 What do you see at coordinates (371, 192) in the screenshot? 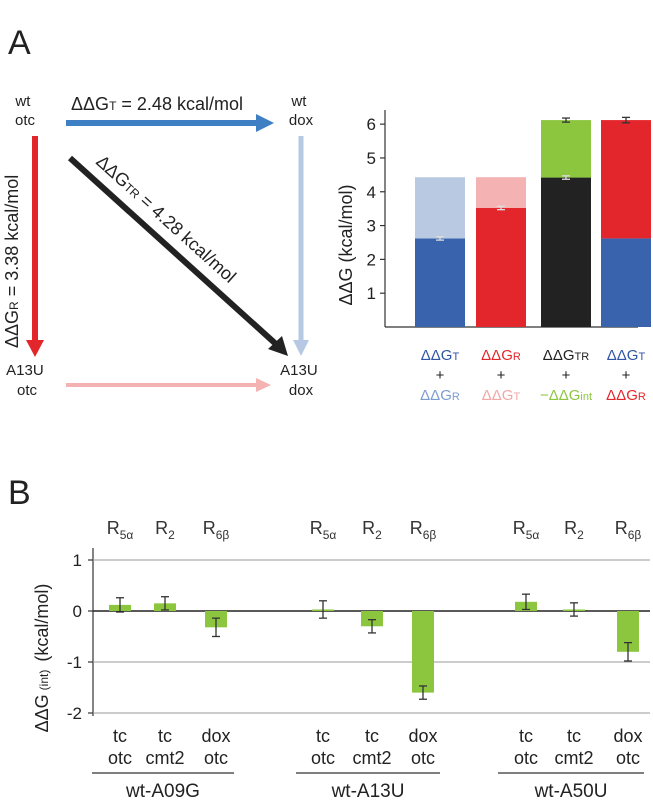
I see `y-tick-label: 4` at bounding box center [371, 192].